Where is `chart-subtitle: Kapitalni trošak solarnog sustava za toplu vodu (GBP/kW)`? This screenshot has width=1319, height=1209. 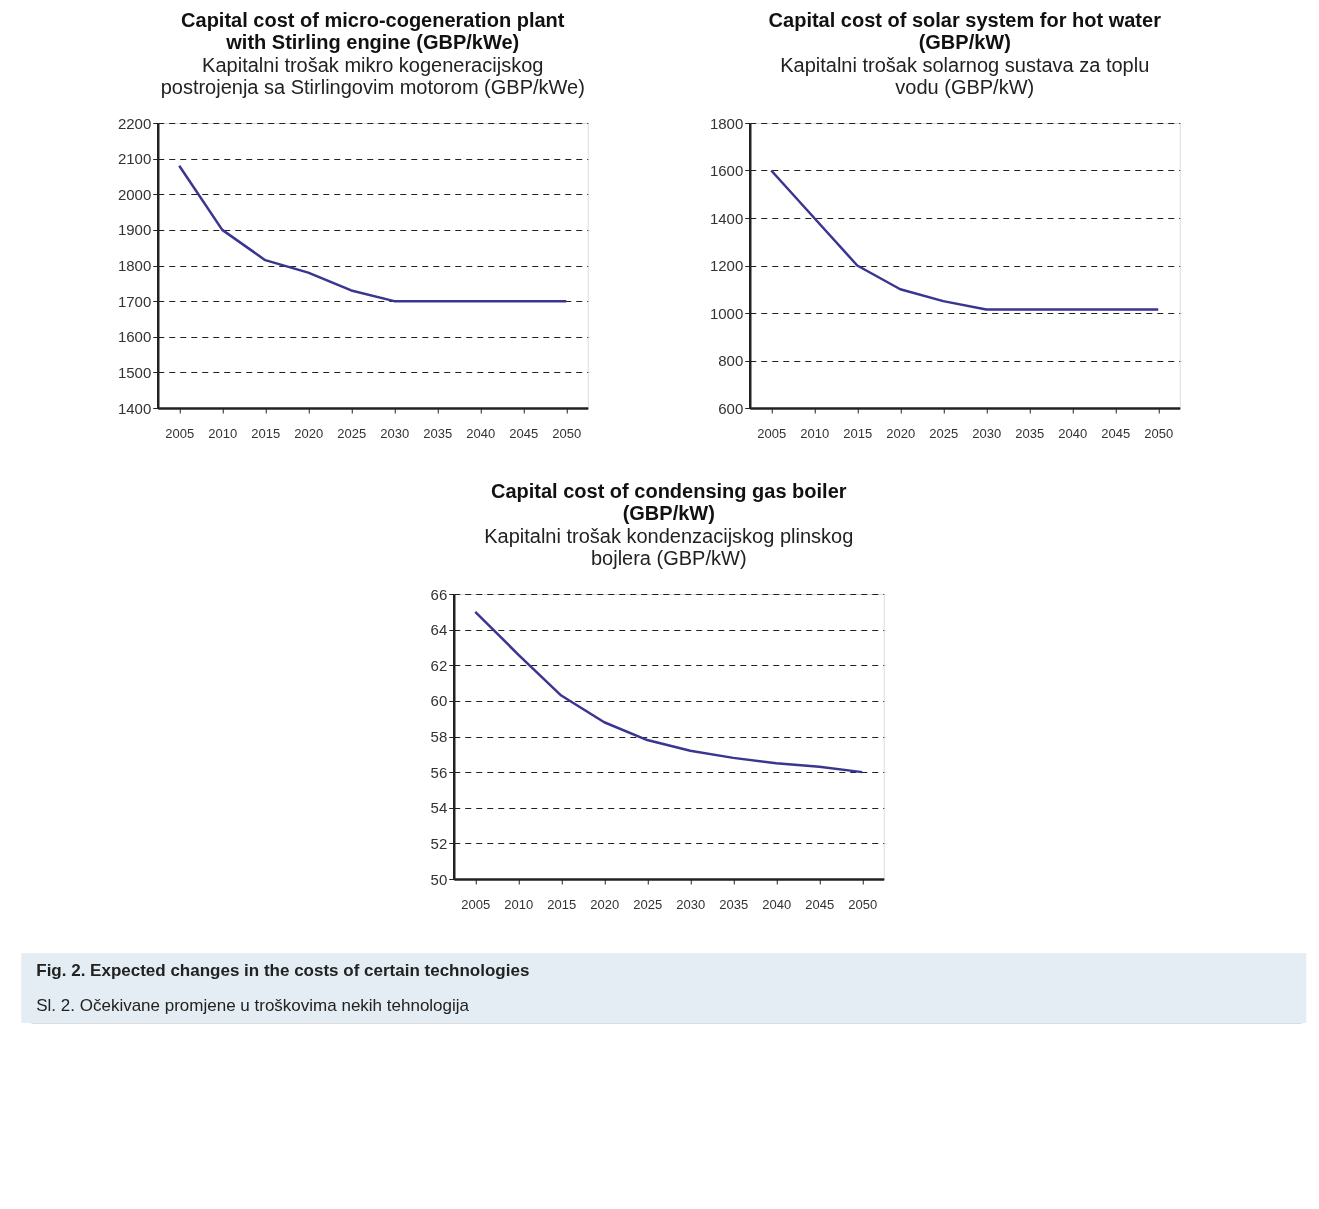
chart-subtitle: Kapitalni trošak solarnog sustava za toplu vodu (GBP/kW) is located at coordinates (965, 76).